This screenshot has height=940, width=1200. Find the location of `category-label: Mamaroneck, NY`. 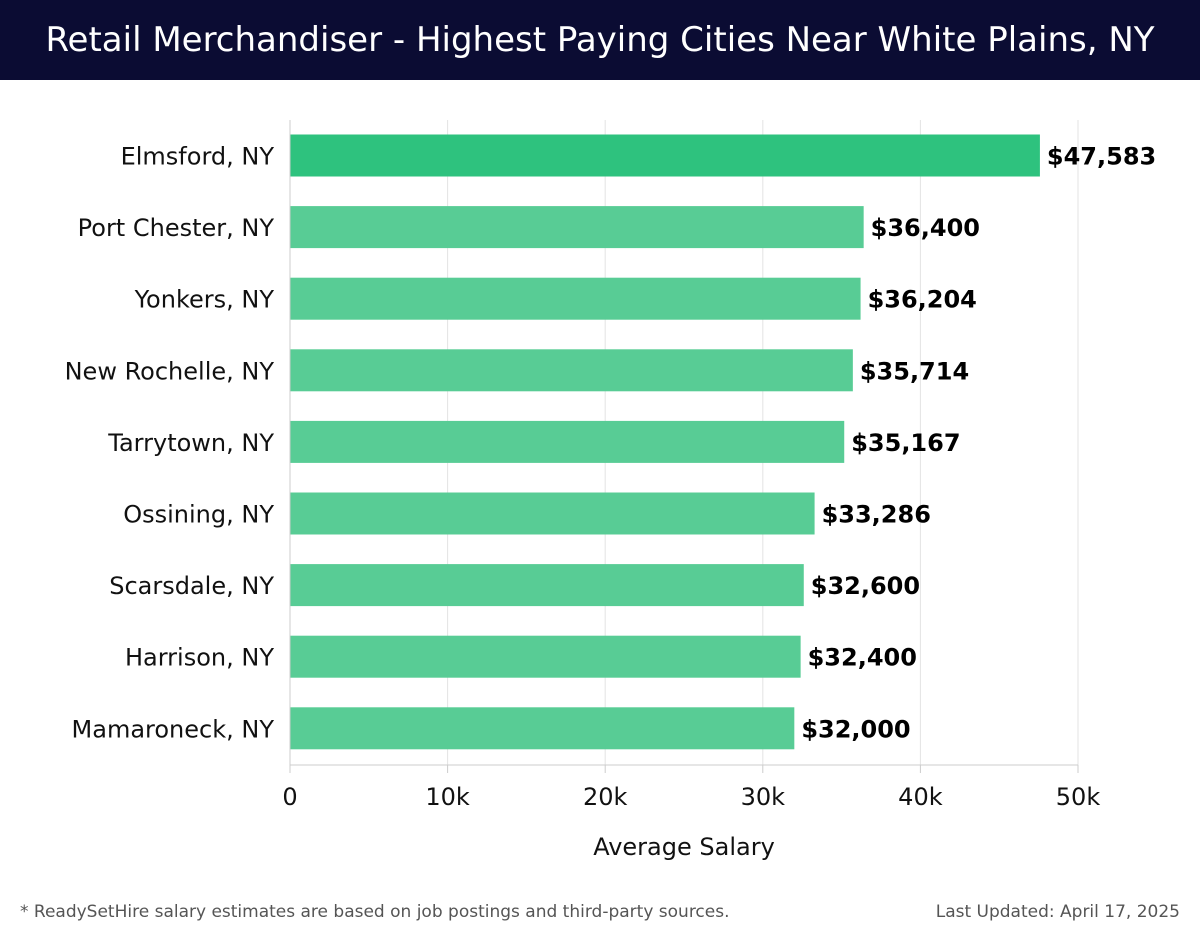

category-label: Mamaroneck, NY is located at coordinates (173, 729).